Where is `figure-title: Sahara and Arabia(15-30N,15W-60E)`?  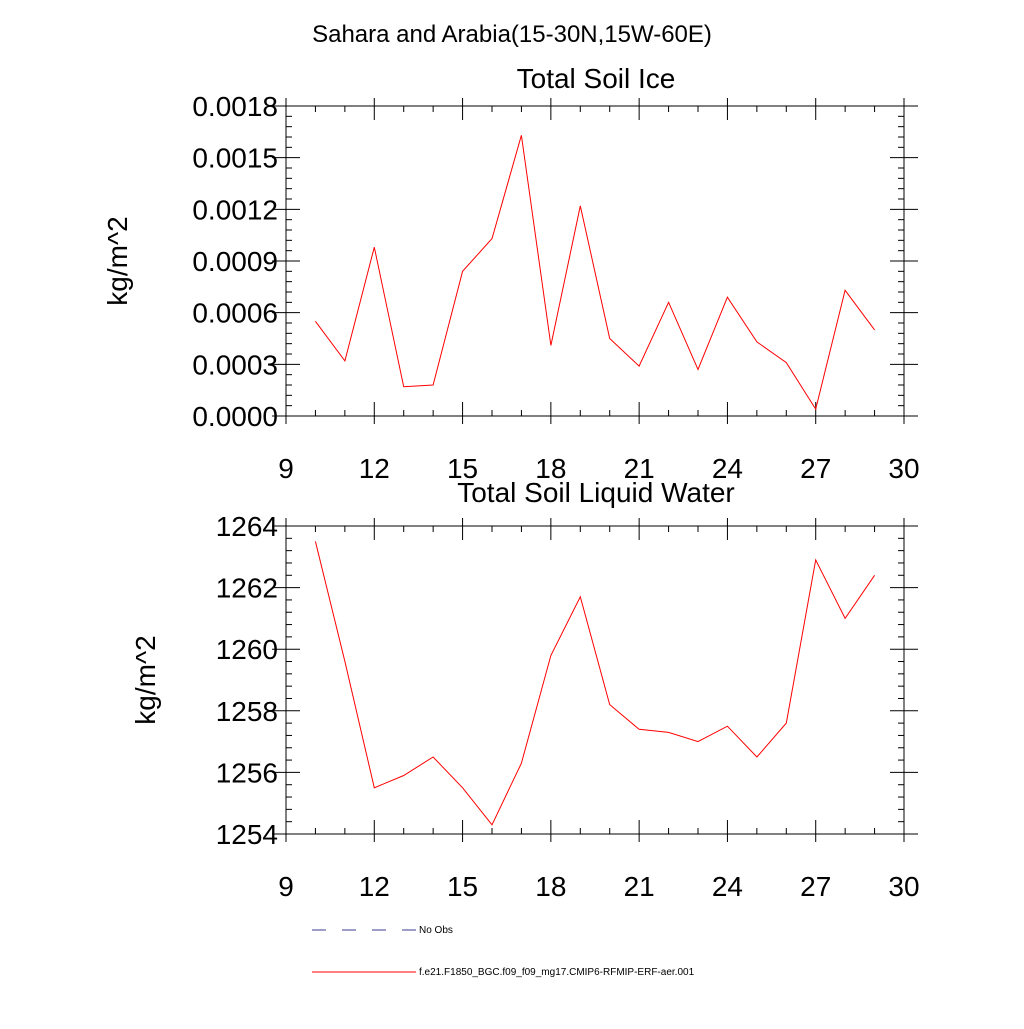
figure-title: Sahara and Arabia(15-30N,15W-60E) is located at coordinates (512, 34).